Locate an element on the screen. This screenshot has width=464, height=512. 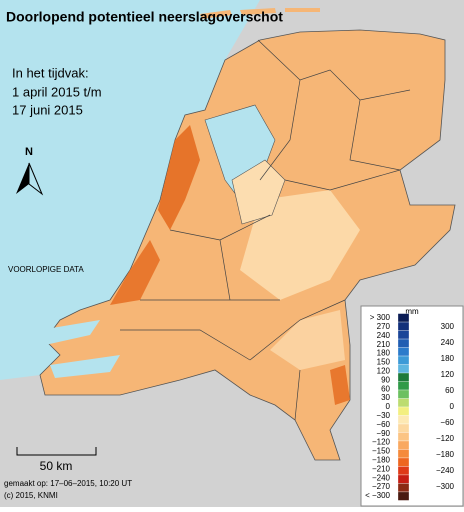
legend-left-label: 210 is located at coordinates (384, 344).